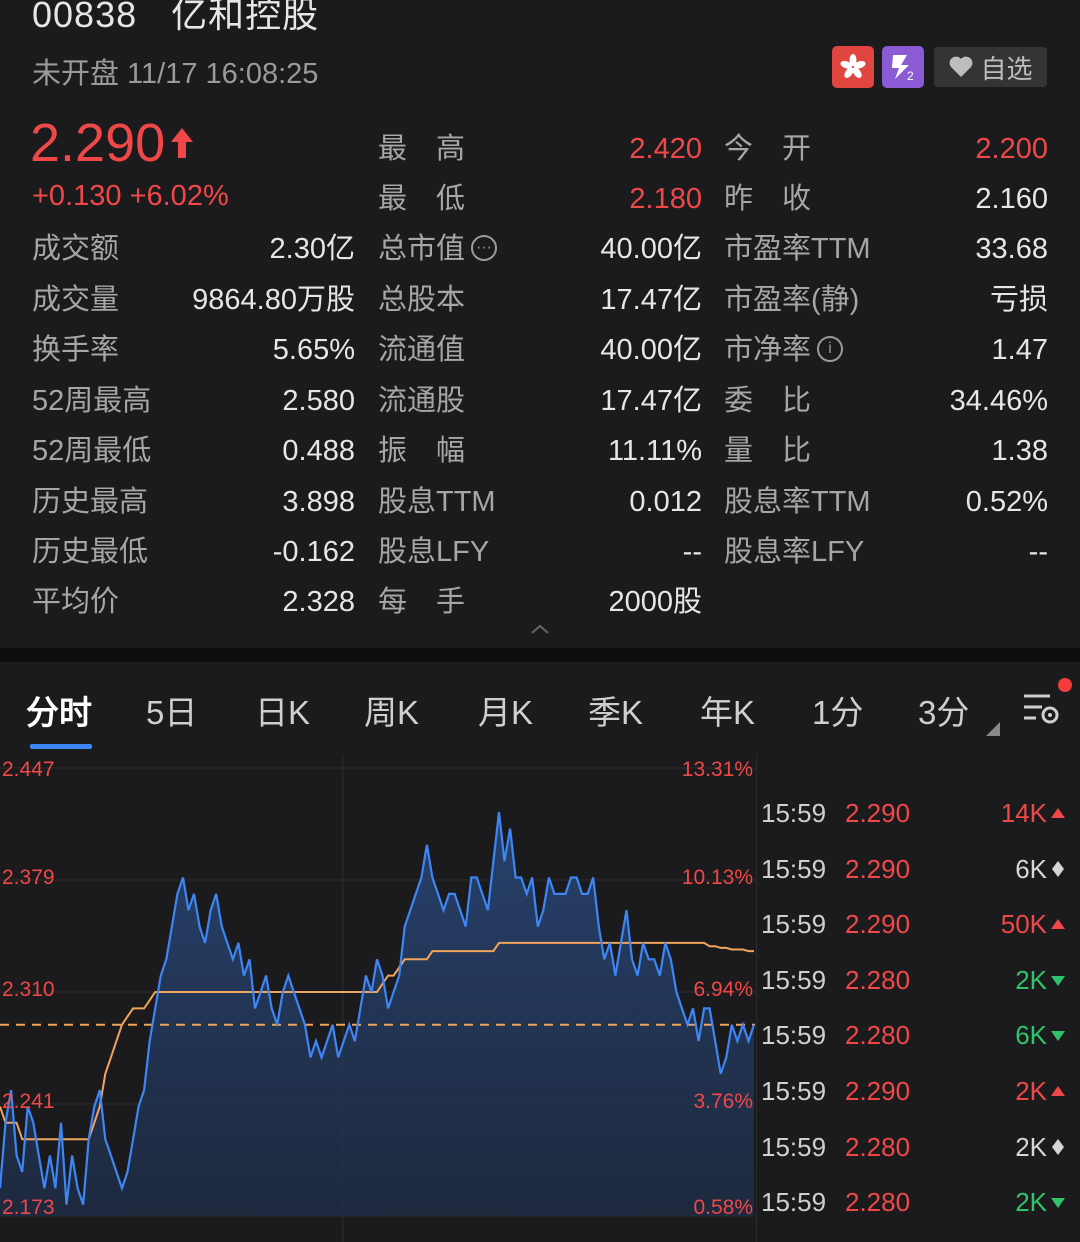 Image resolution: width=1080 pixels, height=1242 pixels. Describe the element at coordinates (392, 712) in the screenshot. I see `tab-weekly-k: 周K` at that location.